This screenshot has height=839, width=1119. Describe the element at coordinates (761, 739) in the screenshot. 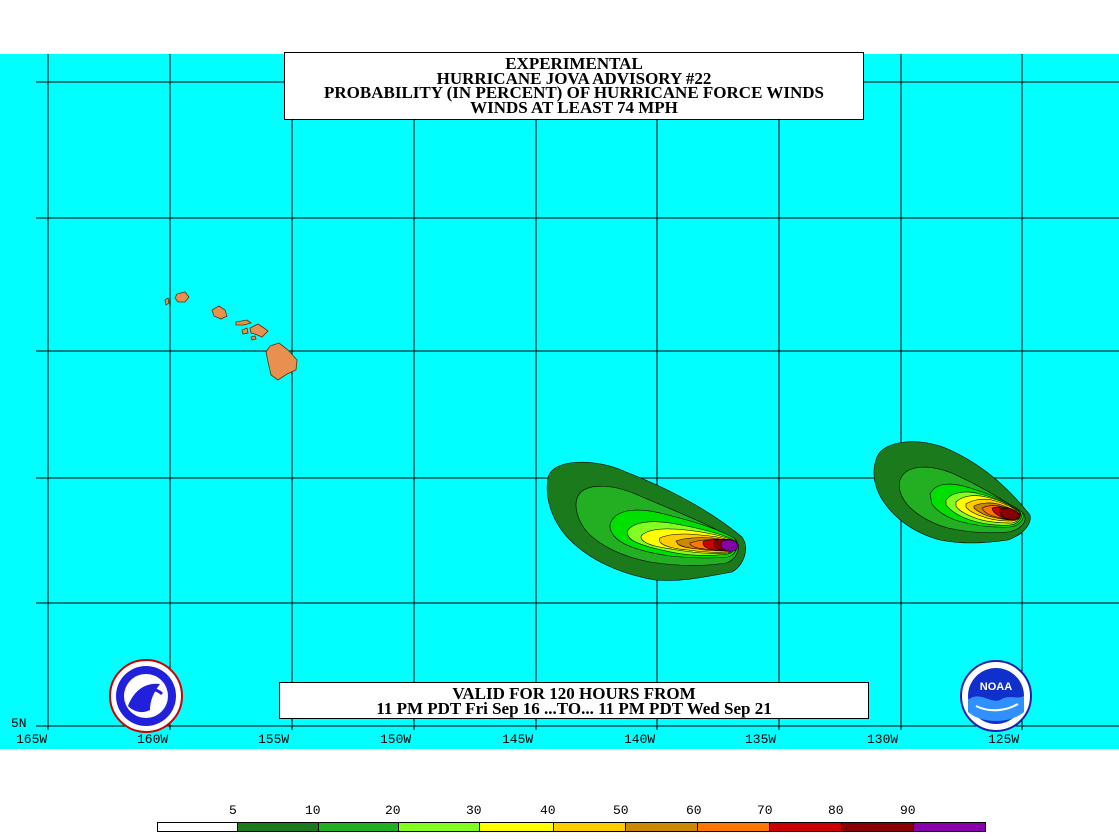

I see `lon-label-135w: 135W` at that location.